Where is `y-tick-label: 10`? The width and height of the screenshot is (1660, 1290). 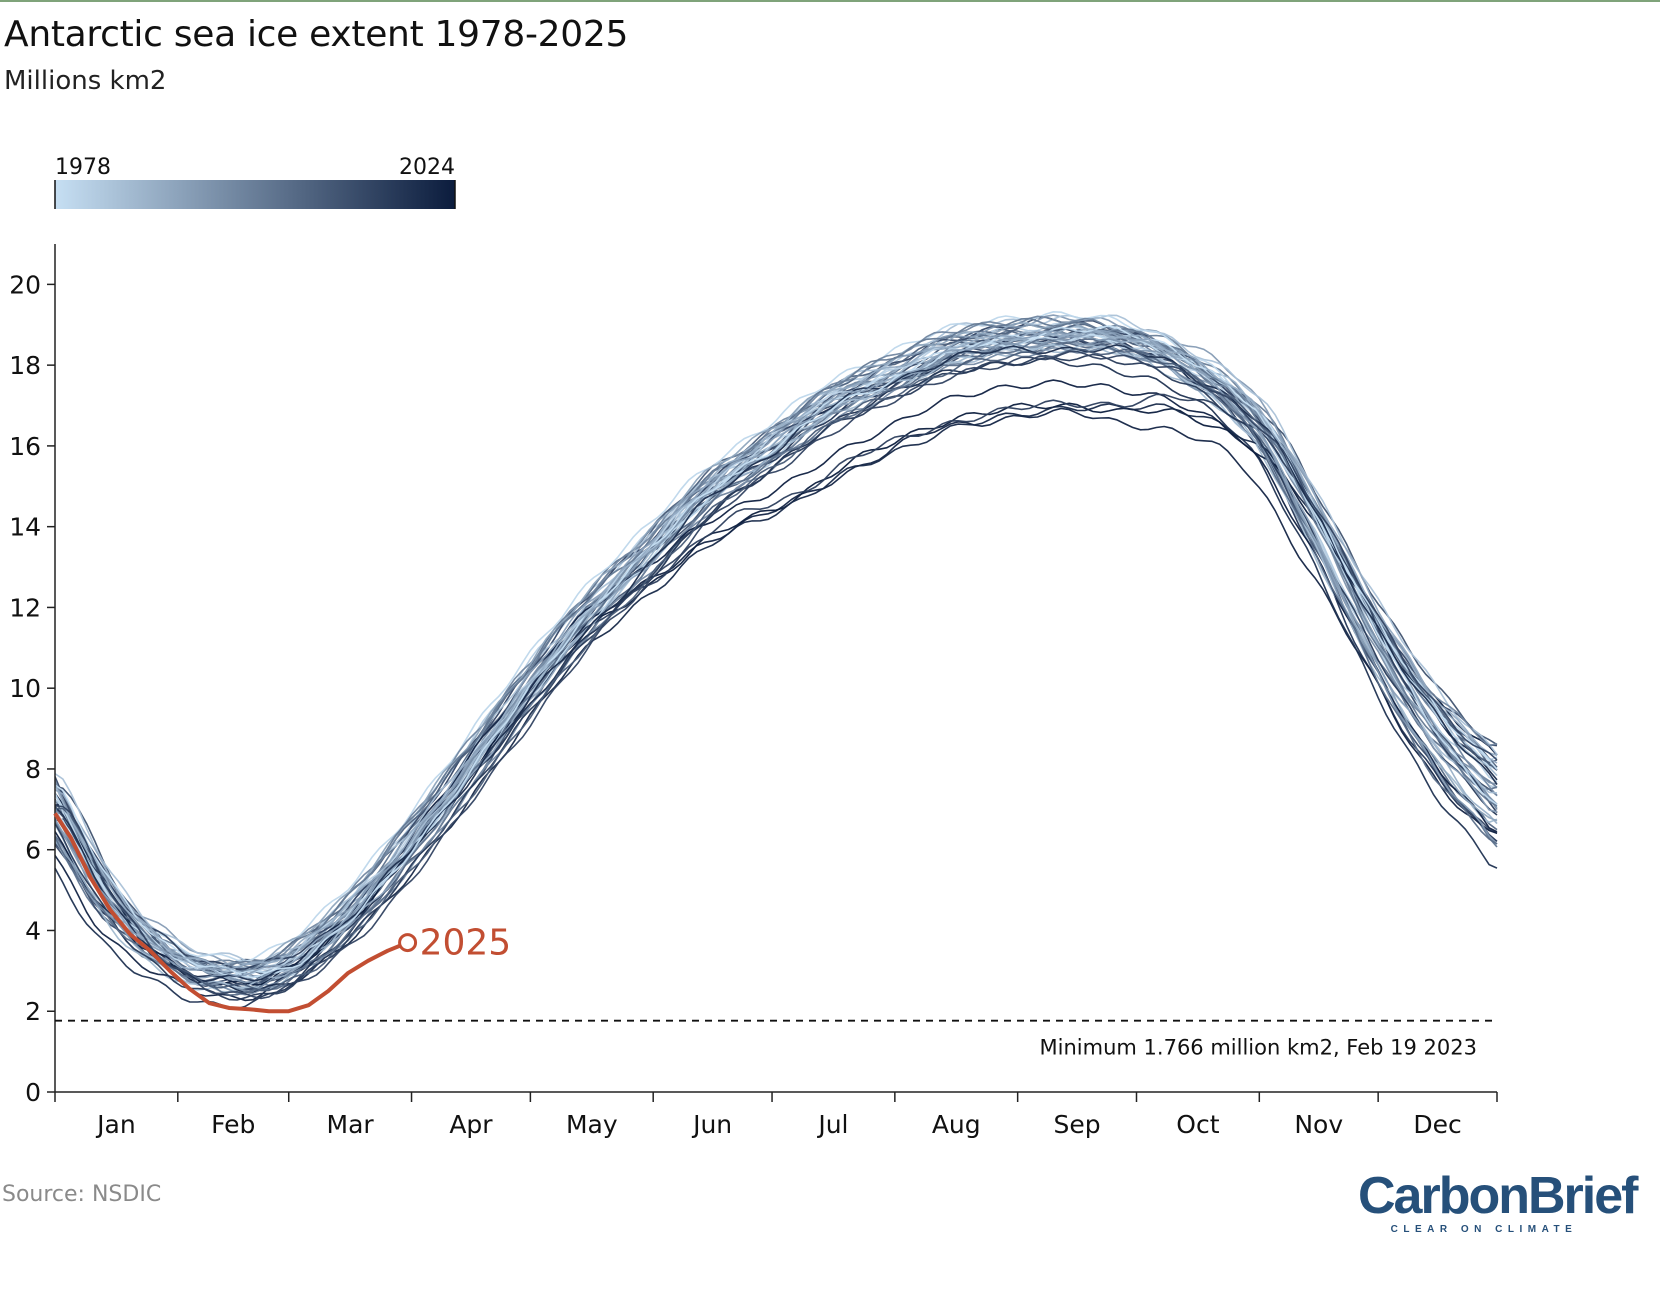
y-tick-label: 10 is located at coordinates (25, 688).